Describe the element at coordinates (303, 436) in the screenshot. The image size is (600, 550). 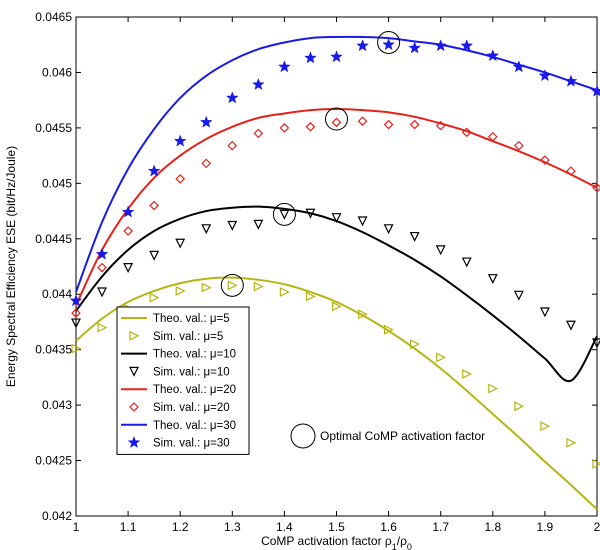
I see `annotation-circle-marker` at that location.